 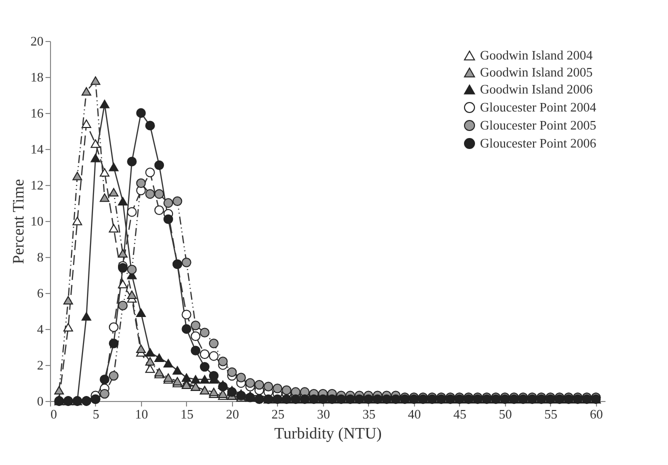 I want to click on y-tick-label: 6, so click(x=40, y=293).